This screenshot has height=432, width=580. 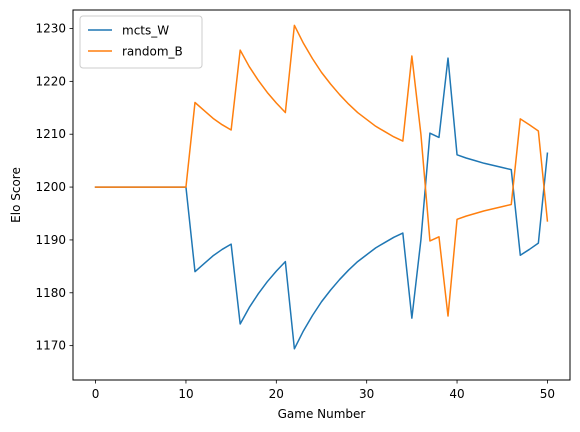 What do you see at coordinates (547, 394) in the screenshot?
I see `x-tick-label: 50` at bounding box center [547, 394].